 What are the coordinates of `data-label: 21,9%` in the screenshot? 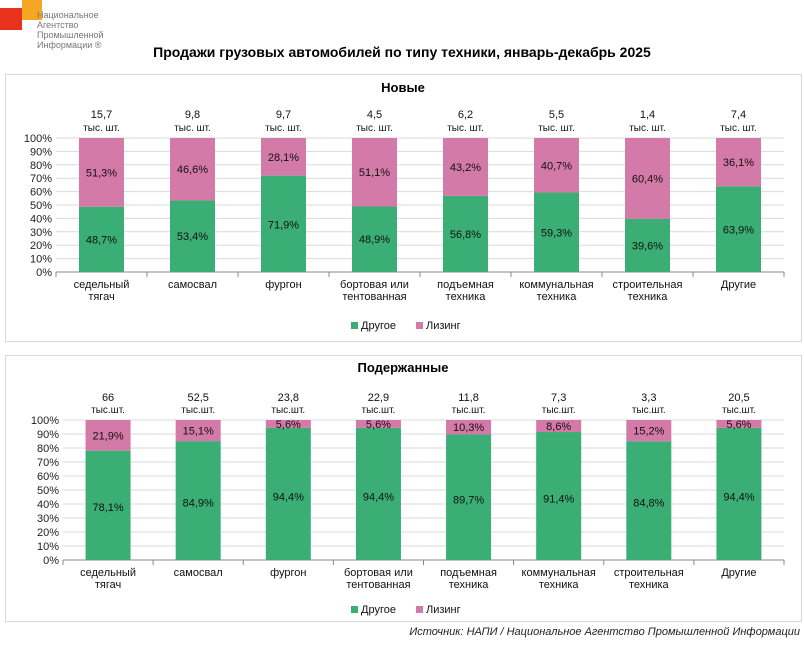 It's located at (107, 436).